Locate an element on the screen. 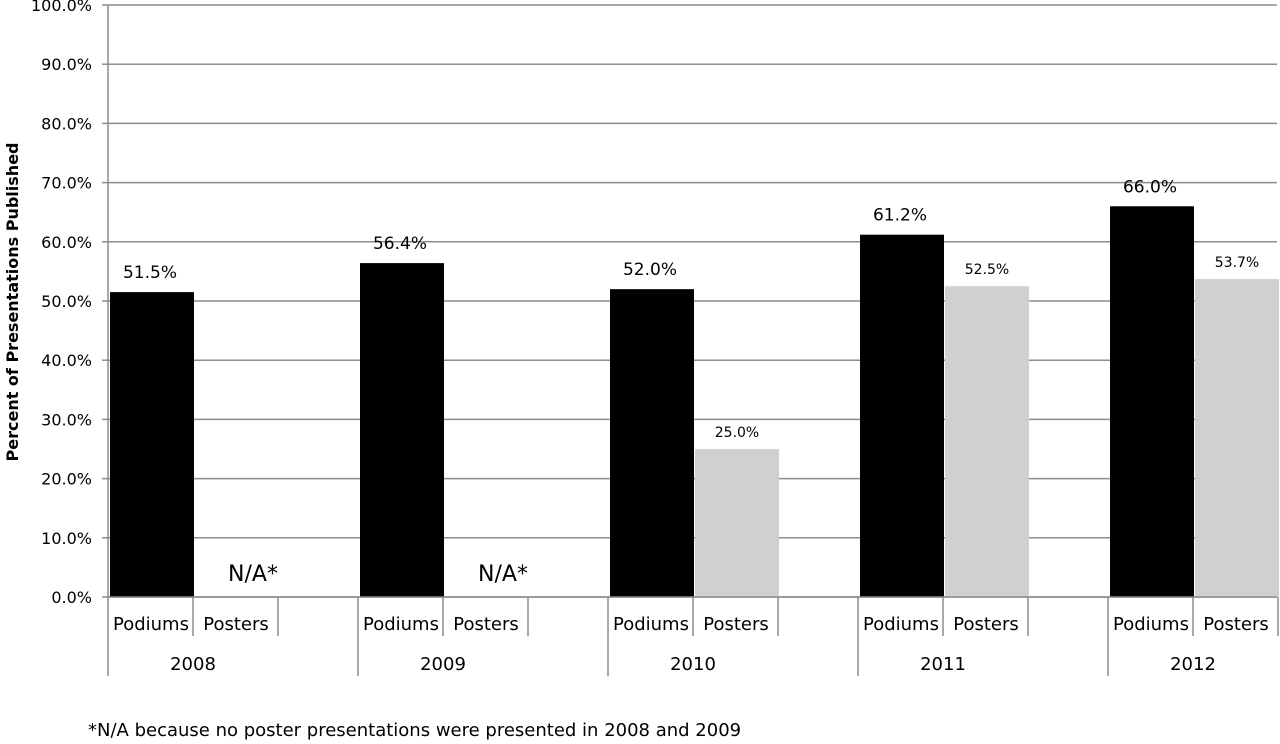 The height and width of the screenshot is (744, 1280). y-tick-label: 30.0% is located at coordinates (66, 419).